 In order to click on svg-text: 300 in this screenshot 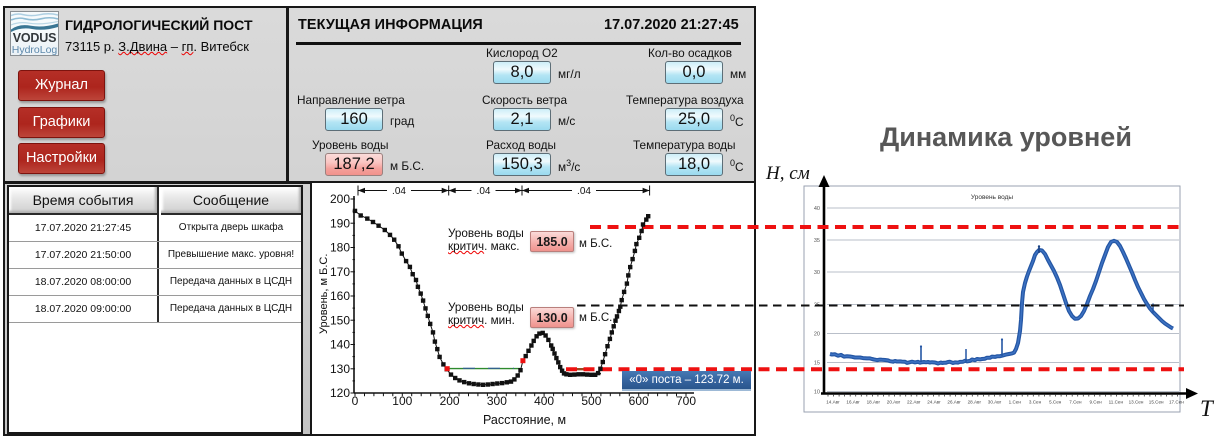, I will do `click(497, 401)`.